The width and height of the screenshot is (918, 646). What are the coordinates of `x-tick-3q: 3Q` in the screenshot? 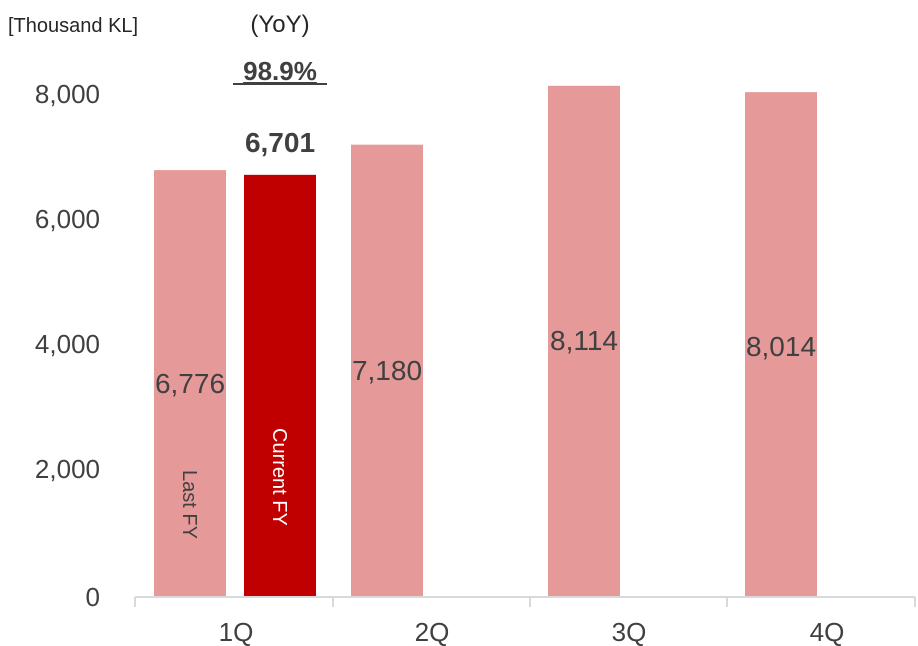 It's located at (629, 631).